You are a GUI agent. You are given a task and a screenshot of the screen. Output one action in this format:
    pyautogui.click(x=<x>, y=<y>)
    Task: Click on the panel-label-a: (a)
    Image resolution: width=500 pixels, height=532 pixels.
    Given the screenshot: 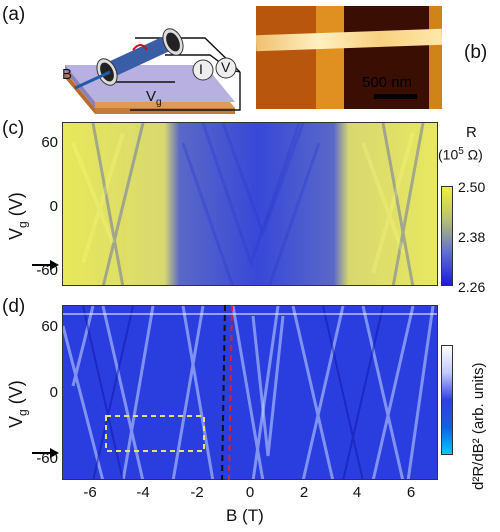 What is the action you would take?
    pyautogui.click(x=14, y=14)
    